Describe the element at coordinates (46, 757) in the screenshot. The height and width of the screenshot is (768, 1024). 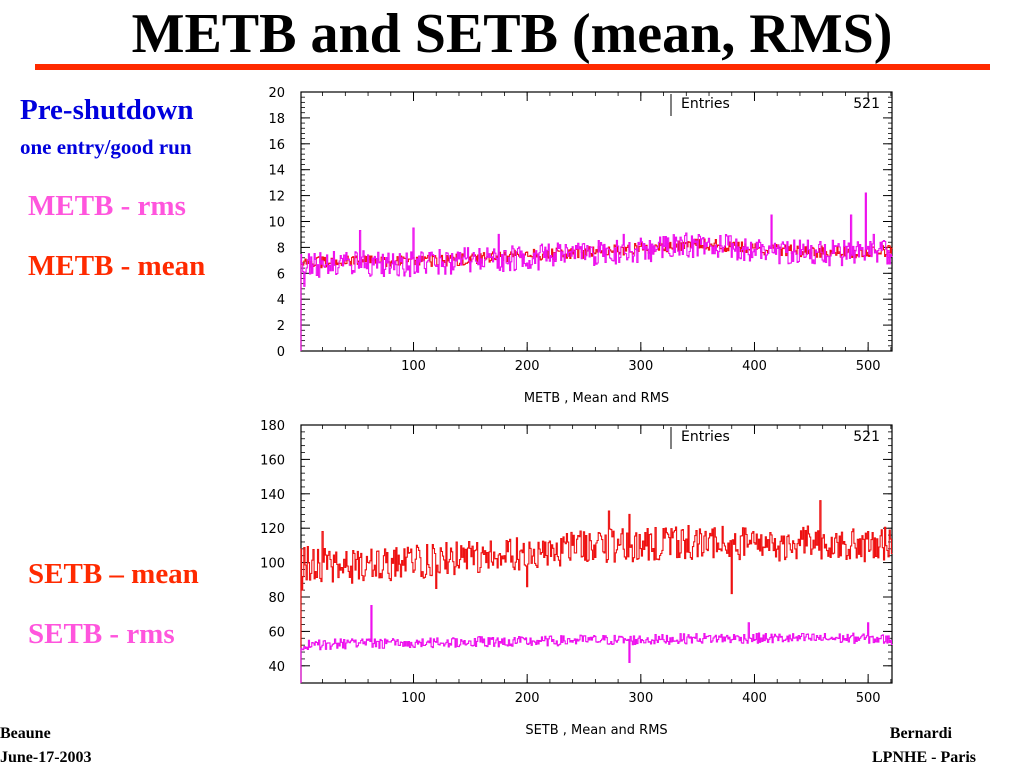
I see `footer-date: June-17-2003` at that location.